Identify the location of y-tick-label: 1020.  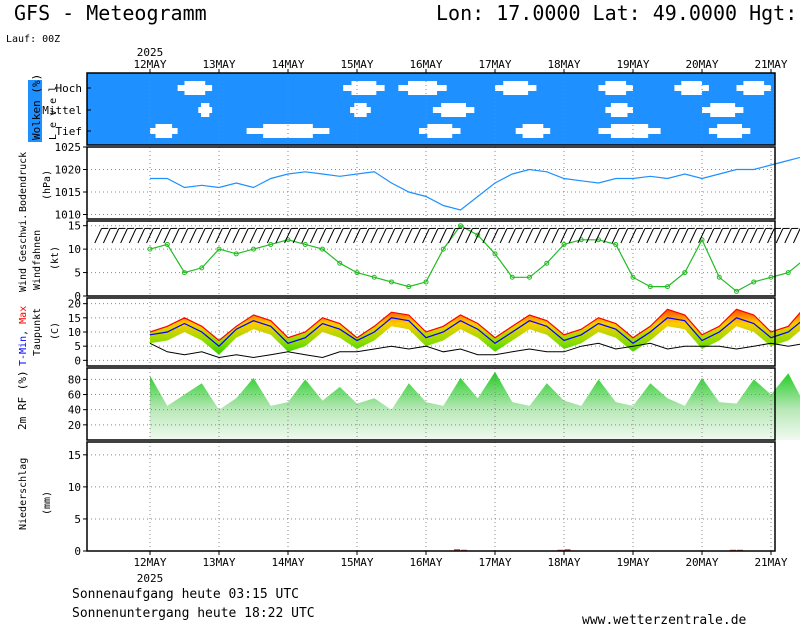
(68, 170).